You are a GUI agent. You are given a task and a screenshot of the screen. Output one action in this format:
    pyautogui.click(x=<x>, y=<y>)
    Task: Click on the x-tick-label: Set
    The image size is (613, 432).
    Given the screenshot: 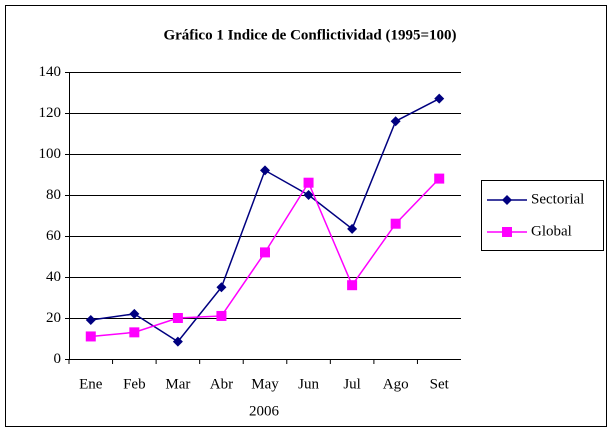 What is the action you would take?
    pyautogui.click(x=440, y=384)
    